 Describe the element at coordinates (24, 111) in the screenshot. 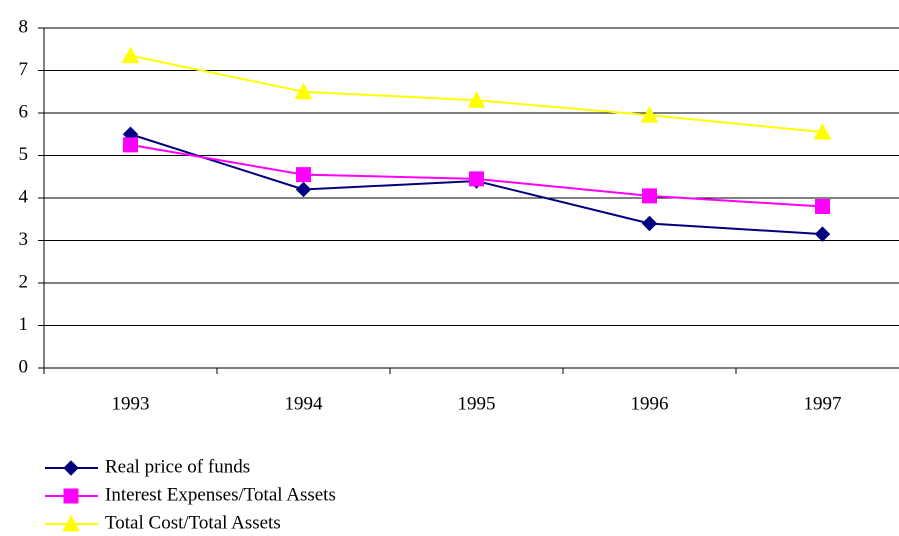

I see `y-tick-label: 6` at that location.